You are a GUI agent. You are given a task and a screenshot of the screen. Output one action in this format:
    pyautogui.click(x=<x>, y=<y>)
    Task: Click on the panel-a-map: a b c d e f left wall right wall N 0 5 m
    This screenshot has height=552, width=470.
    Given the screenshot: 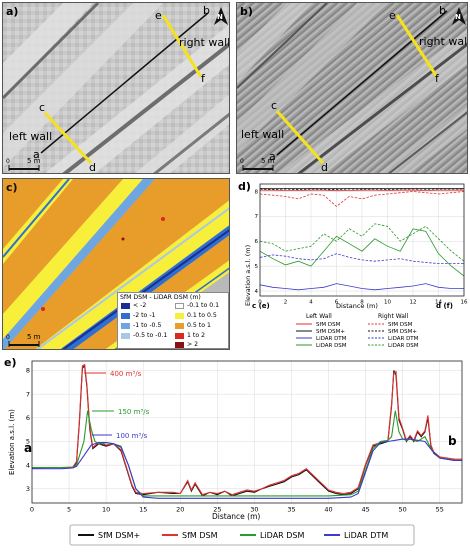 What is the action you would take?
    pyautogui.click(x=116, y=88)
    